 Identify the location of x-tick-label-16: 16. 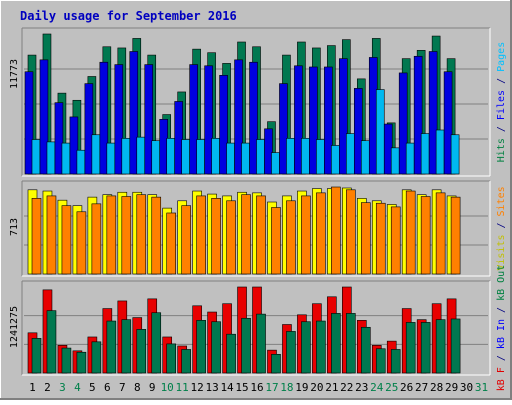
(256, 387).